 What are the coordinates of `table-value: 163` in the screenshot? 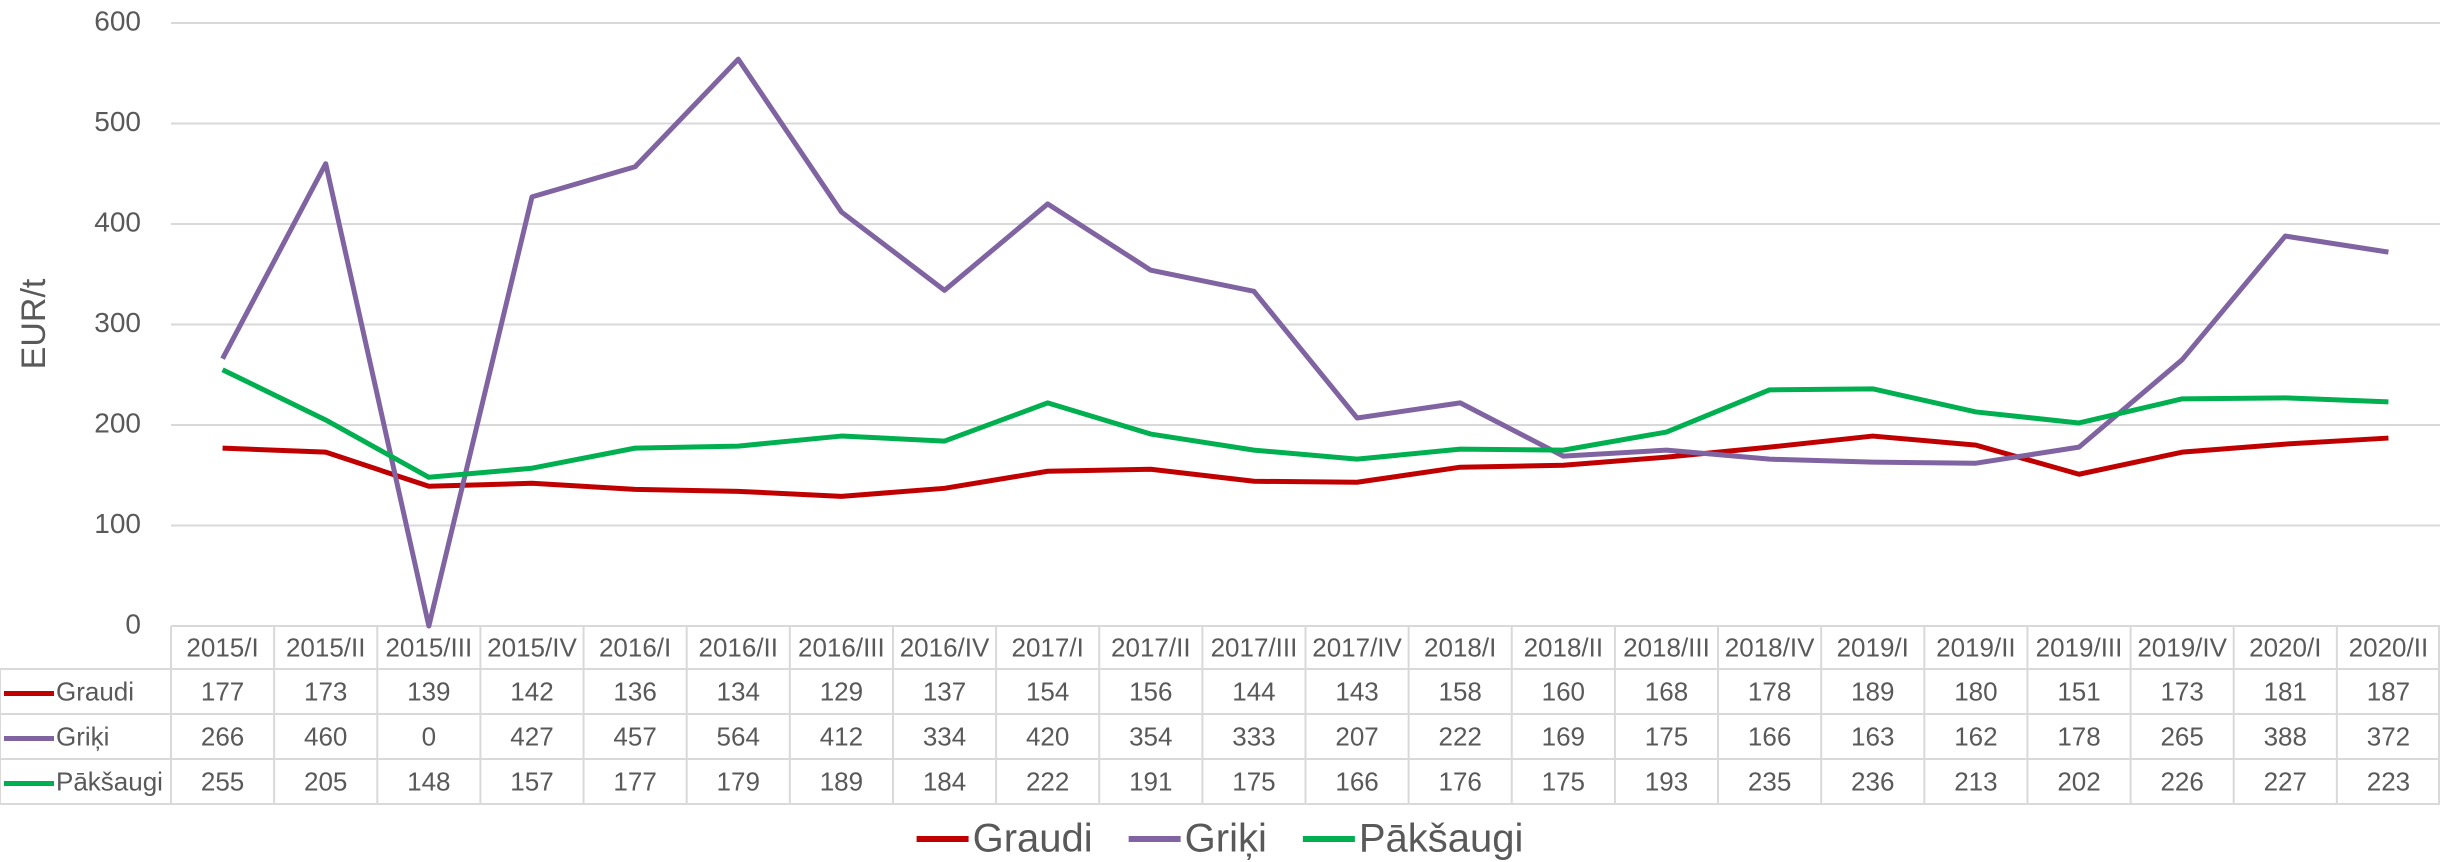 It's located at (1872, 736).